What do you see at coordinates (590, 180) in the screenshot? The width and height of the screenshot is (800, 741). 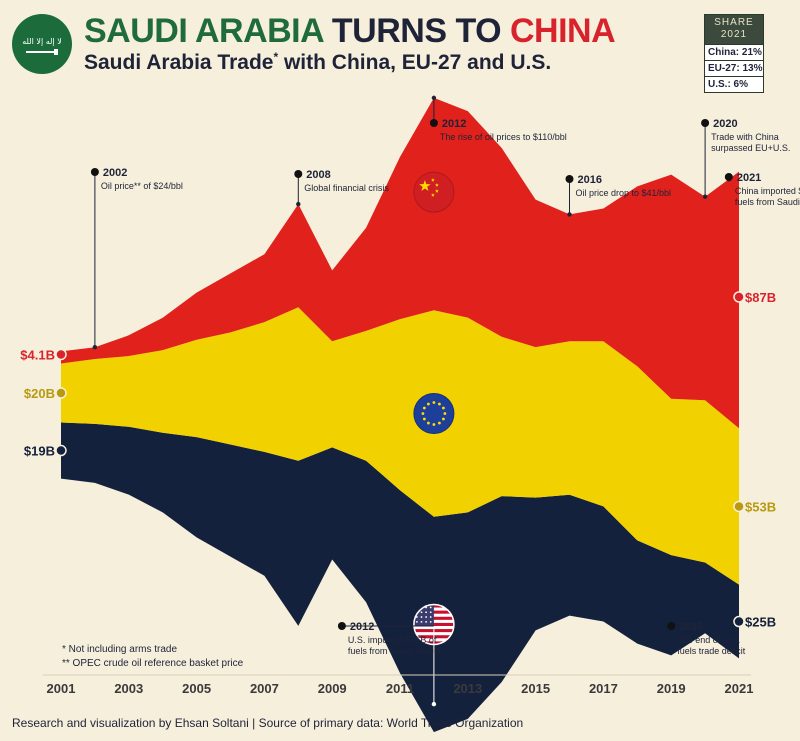 I see `annotation-title-3: 2016` at bounding box center [590, 180].